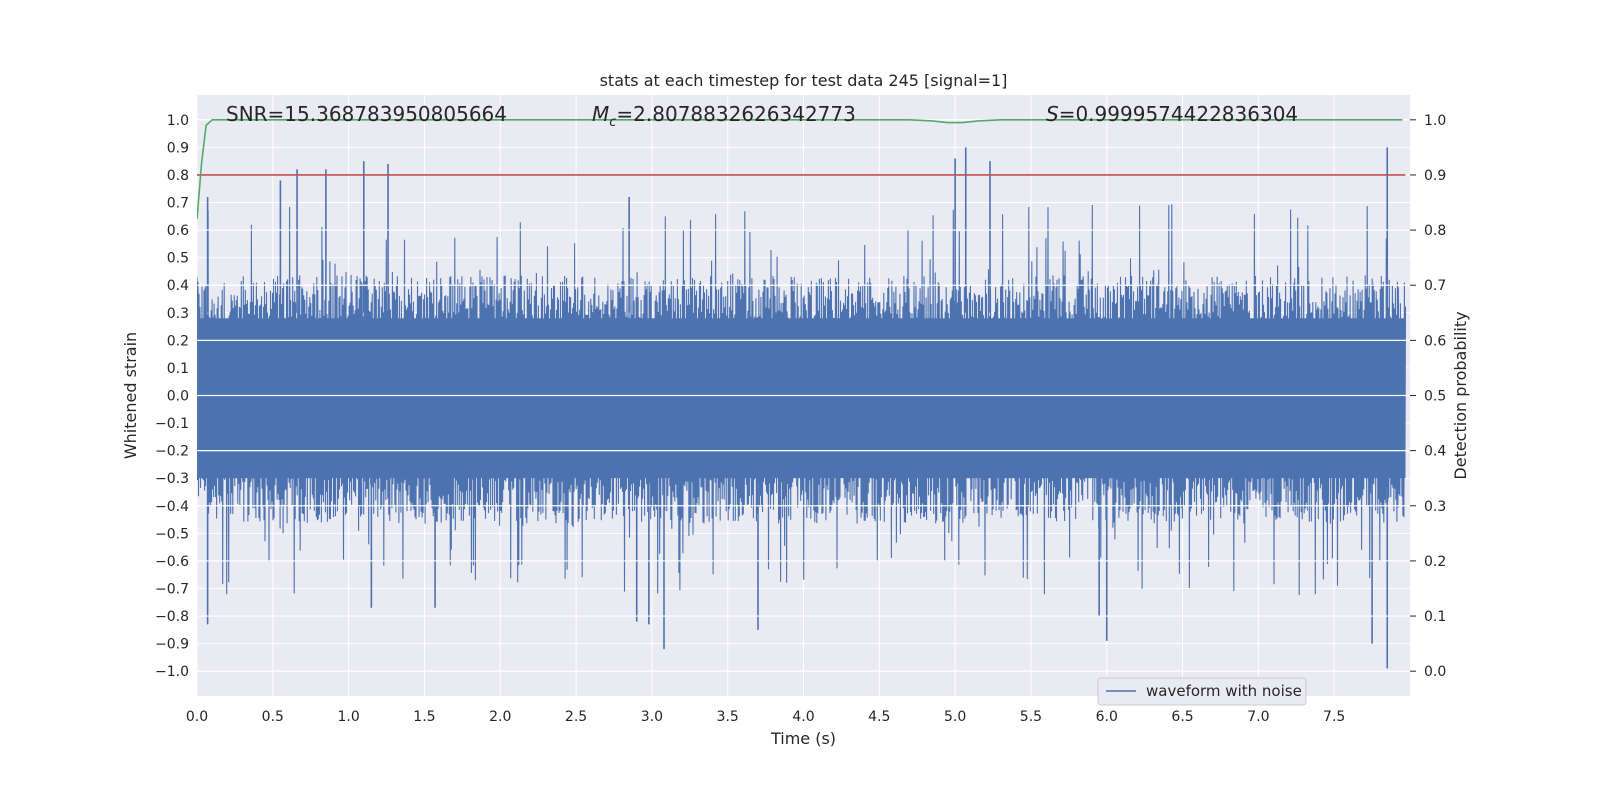 The width and height of the screenshot is (1600, 800). I want to click on detection-probability-line, so click(800, 169).